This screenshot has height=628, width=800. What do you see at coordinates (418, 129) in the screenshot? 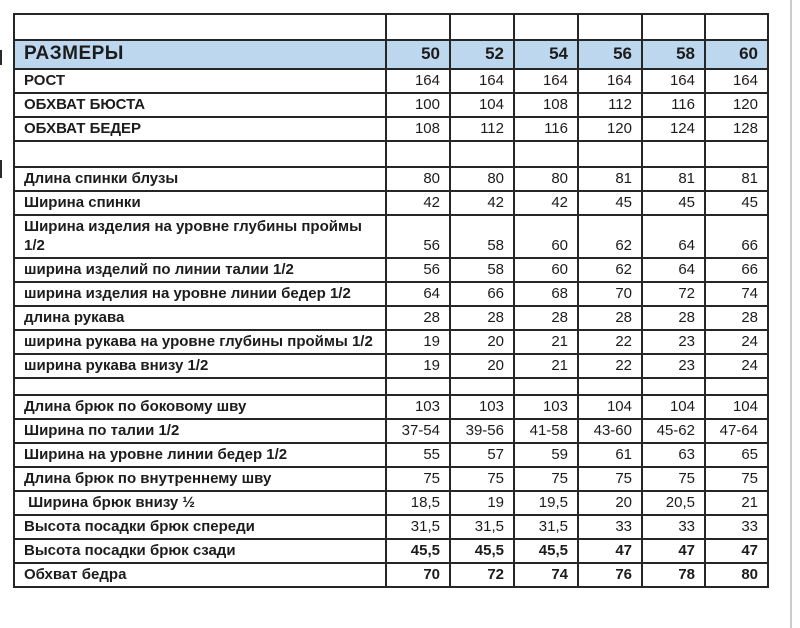
I see `value-cell: 108` at bounding box center [418, 129].